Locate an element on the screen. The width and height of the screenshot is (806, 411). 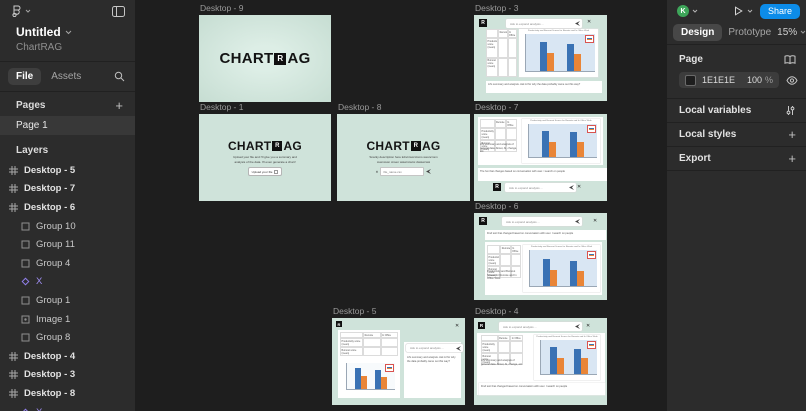
tab-assets: Assets is located at coordinates (66, 76).